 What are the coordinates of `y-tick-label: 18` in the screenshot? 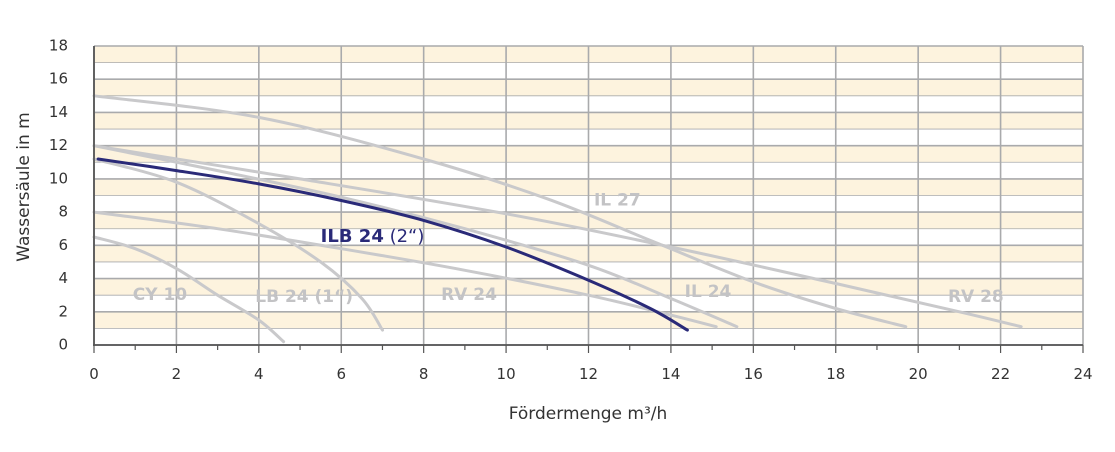 It's located at (58, 46).